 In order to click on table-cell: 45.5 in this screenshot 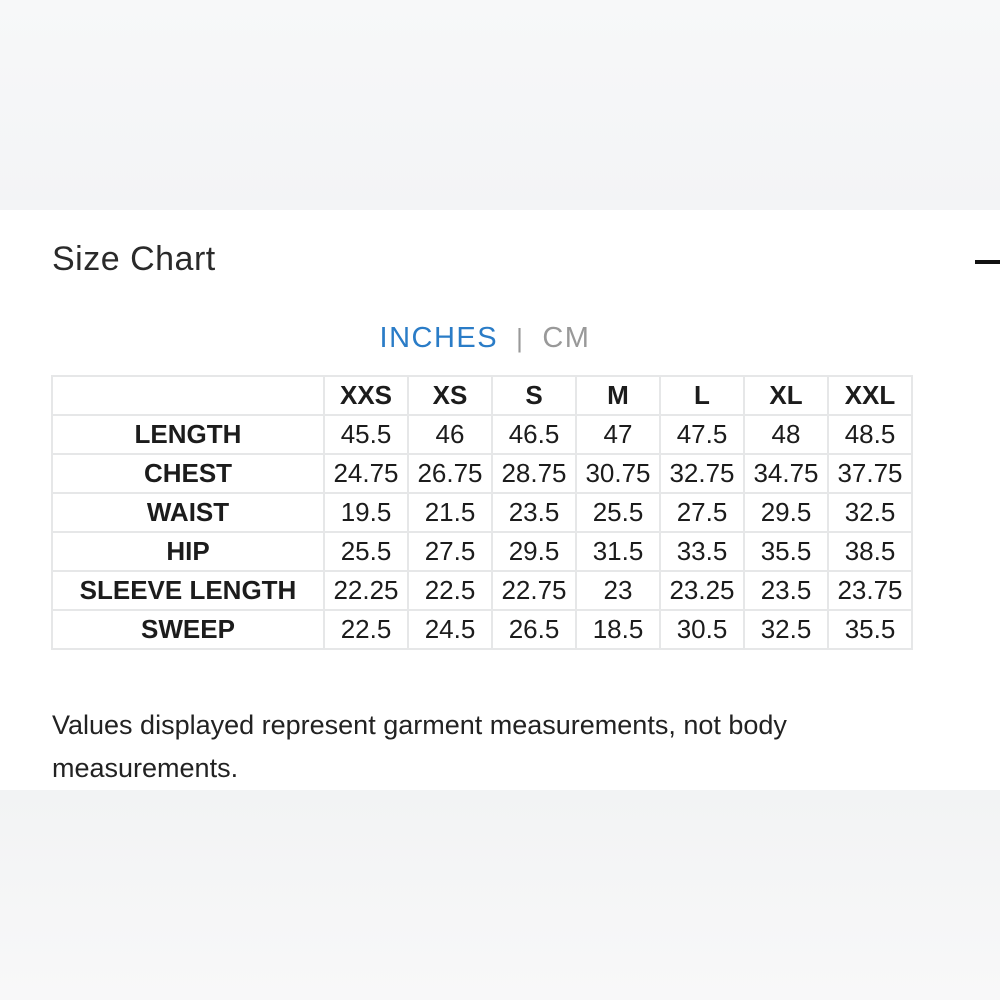, I will do `click(366, 434)`.